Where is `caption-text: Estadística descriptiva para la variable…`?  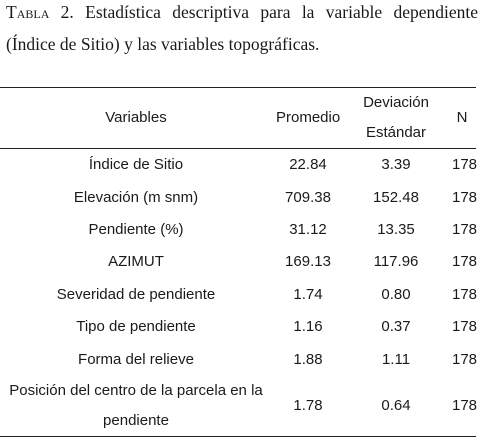
caption-text: Estadística descriptiva para la variable… is located at coordinates (242, 28).